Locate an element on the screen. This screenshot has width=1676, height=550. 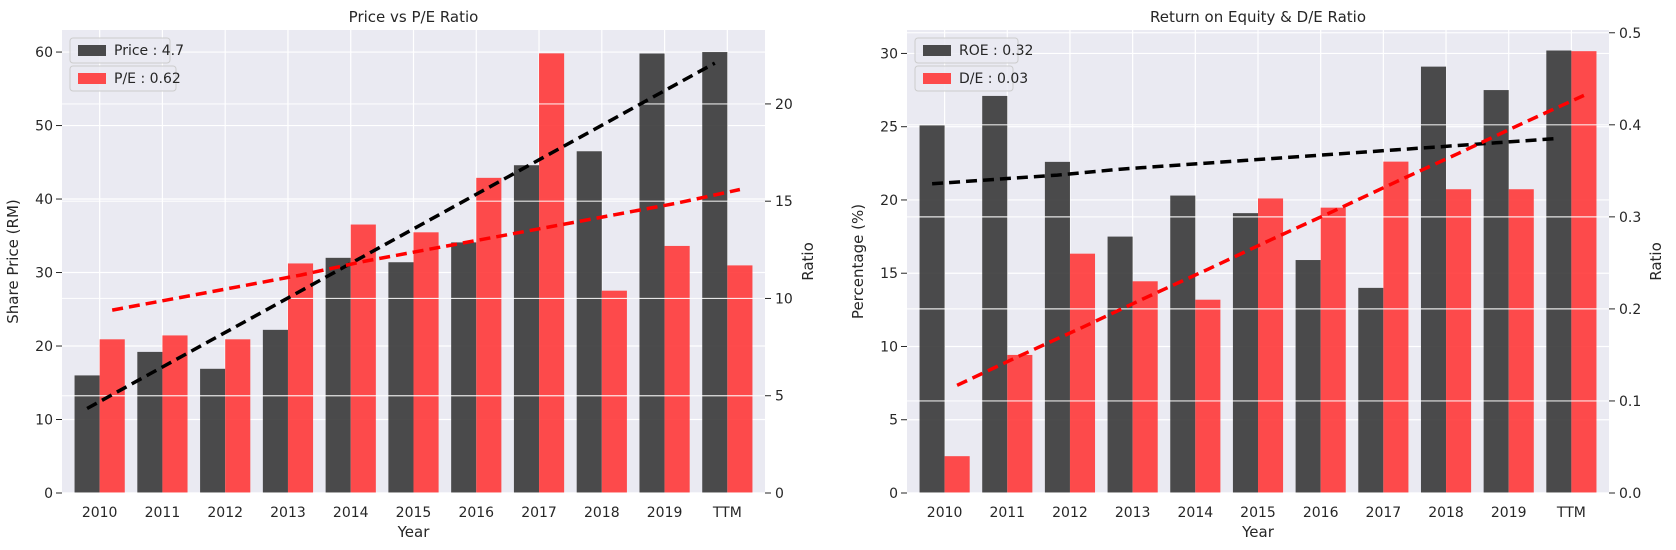
chart-title: Return on Equity & D/E Ratio is located at coordinates (1258, 17).